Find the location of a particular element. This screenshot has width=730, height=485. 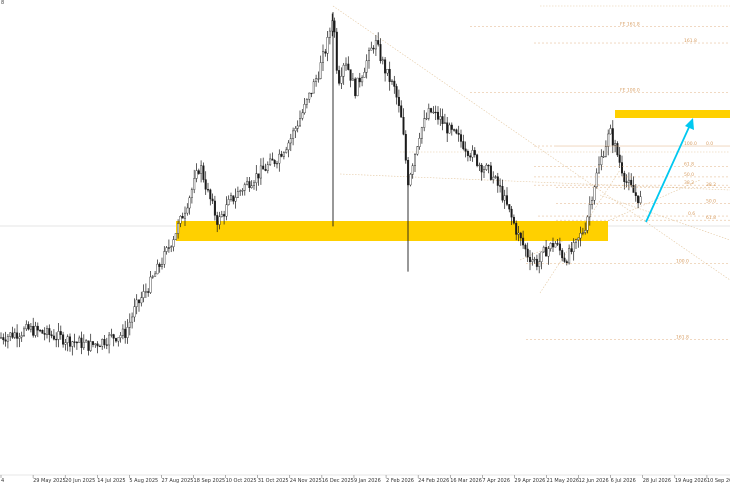

symbol-label: 8 is located at coordinates (3, 3).